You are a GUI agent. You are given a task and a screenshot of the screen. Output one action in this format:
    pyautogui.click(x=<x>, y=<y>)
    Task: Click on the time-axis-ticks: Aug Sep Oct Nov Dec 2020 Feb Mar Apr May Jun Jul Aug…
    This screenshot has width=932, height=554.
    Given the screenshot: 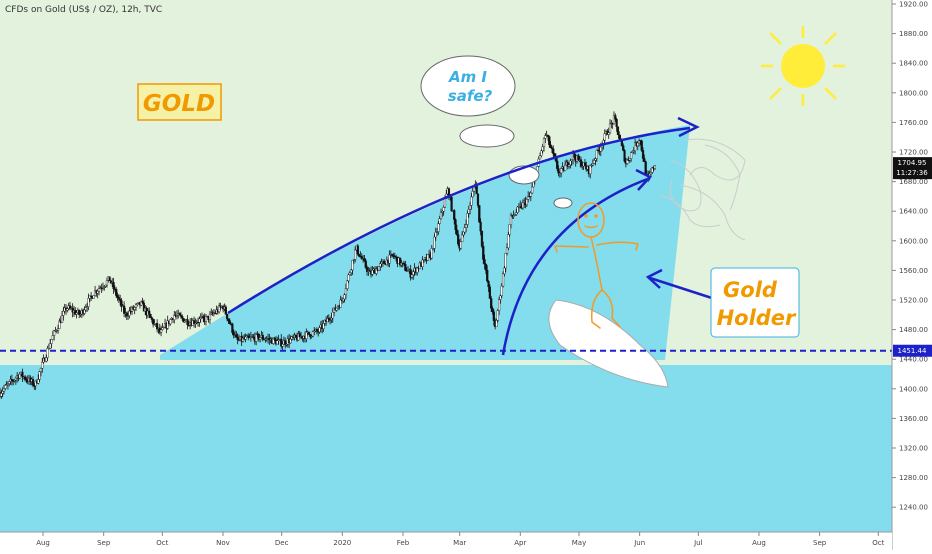 What is the action you would take?
    pyautogui.click(x=460, y=539)
    